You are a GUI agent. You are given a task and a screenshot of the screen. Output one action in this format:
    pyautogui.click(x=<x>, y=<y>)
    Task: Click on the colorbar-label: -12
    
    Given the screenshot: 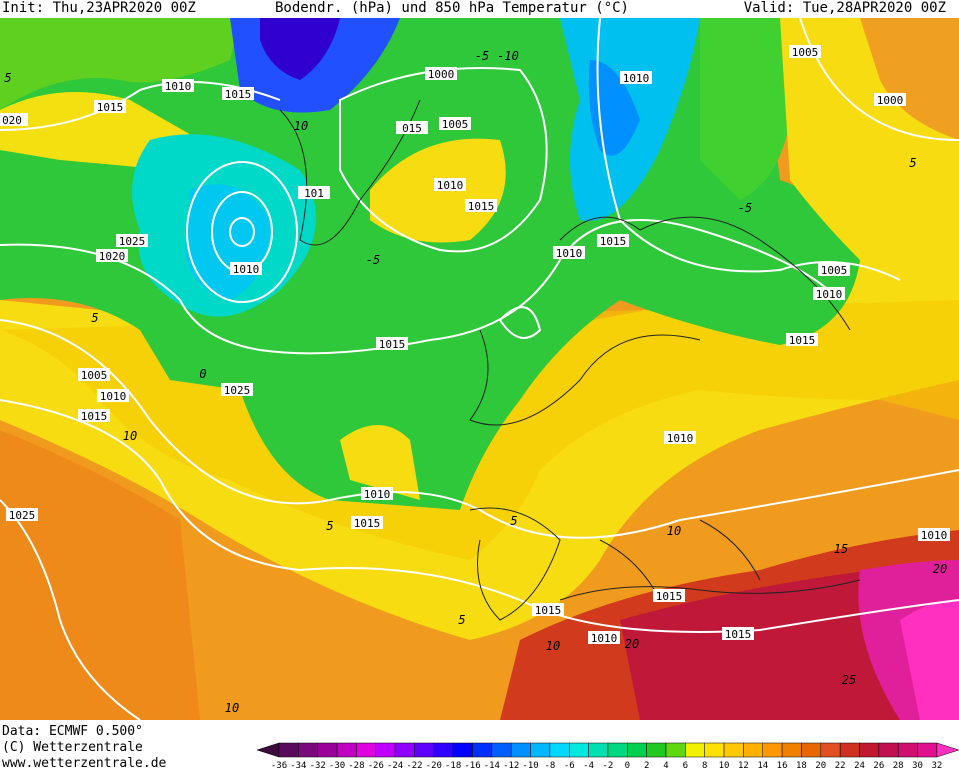 What is the action you would take?
    pyautogui.click(x=511, y=765)
    